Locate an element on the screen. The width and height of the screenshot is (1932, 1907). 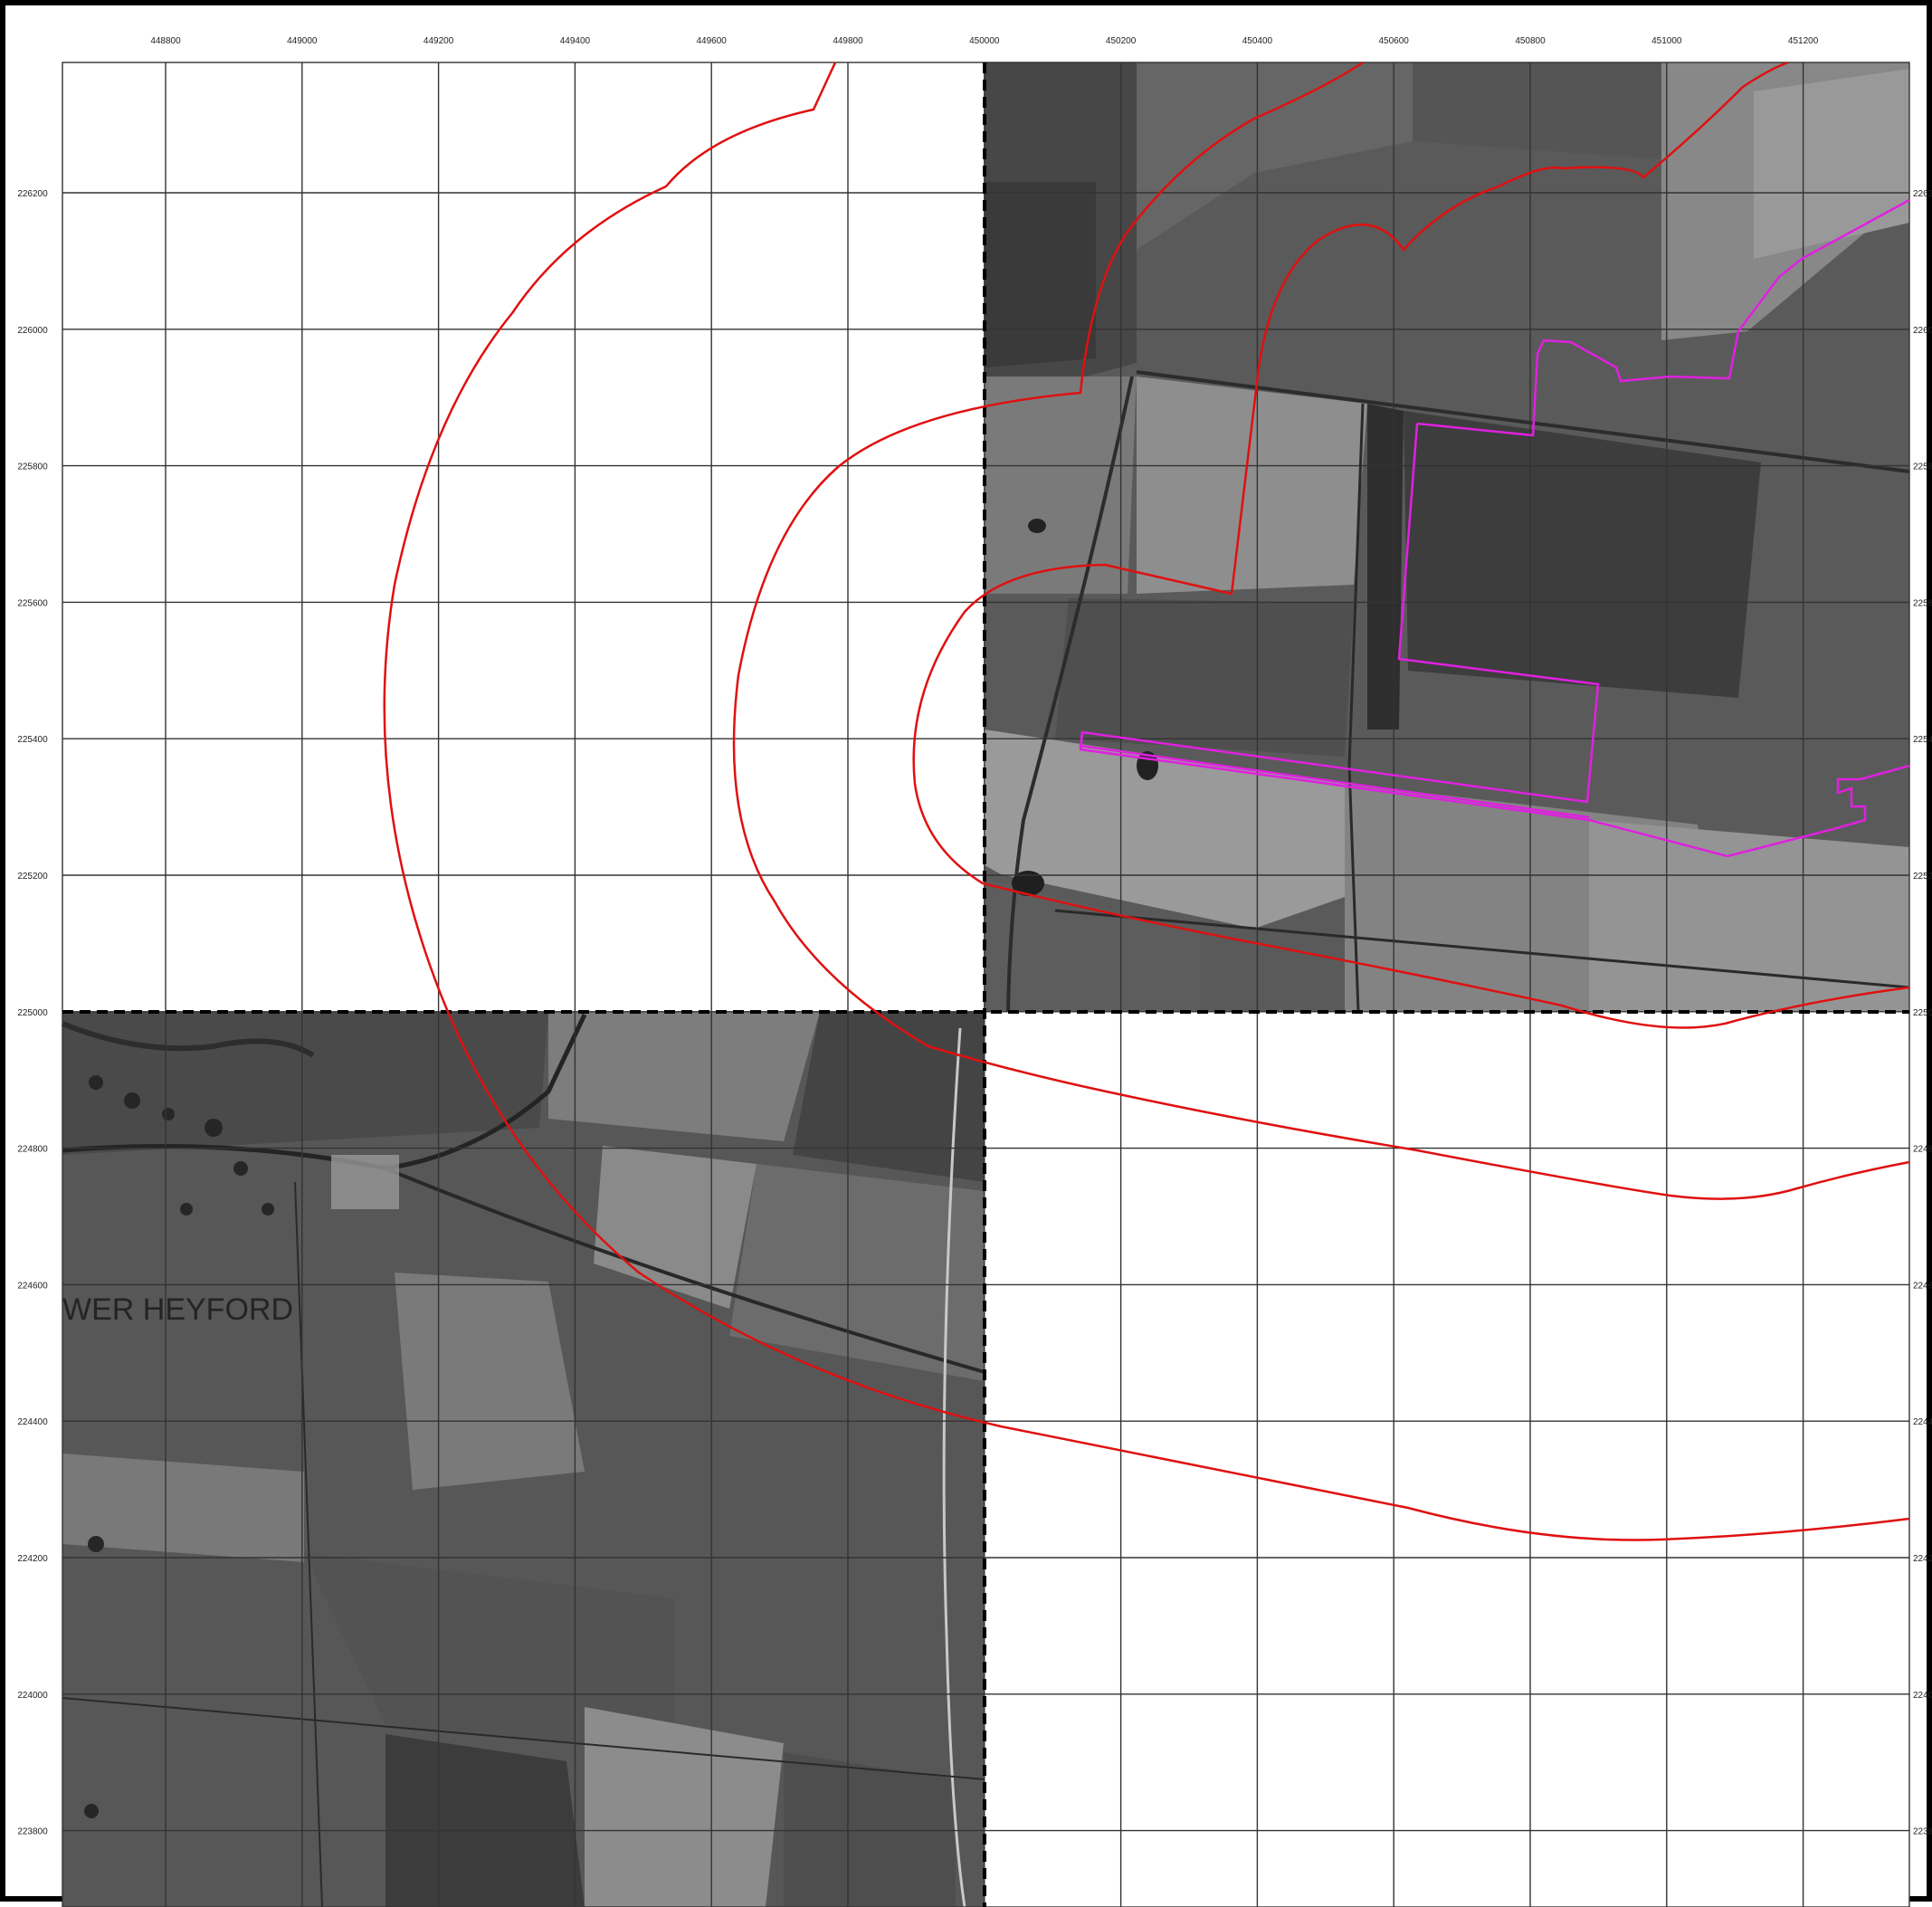
northing-tick-label: 226000 is located at coordinates (32, 331).